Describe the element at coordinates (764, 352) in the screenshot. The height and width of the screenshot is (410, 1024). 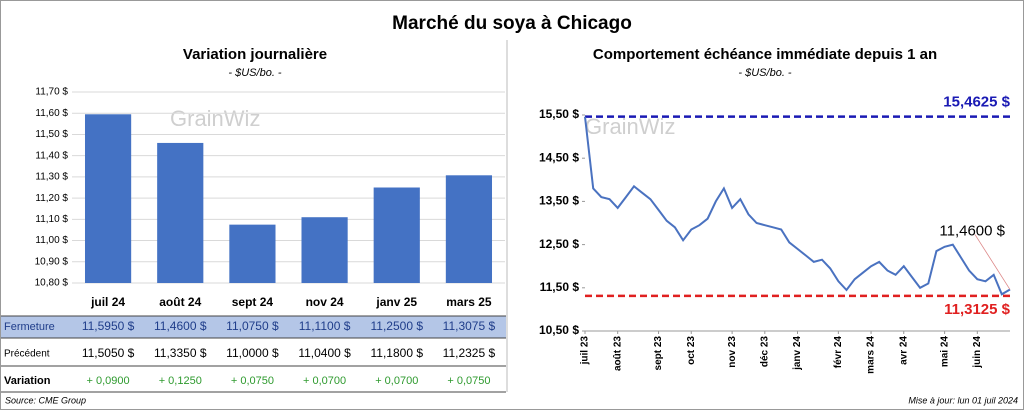
I see `x-tick-label: déc 23` at that location.